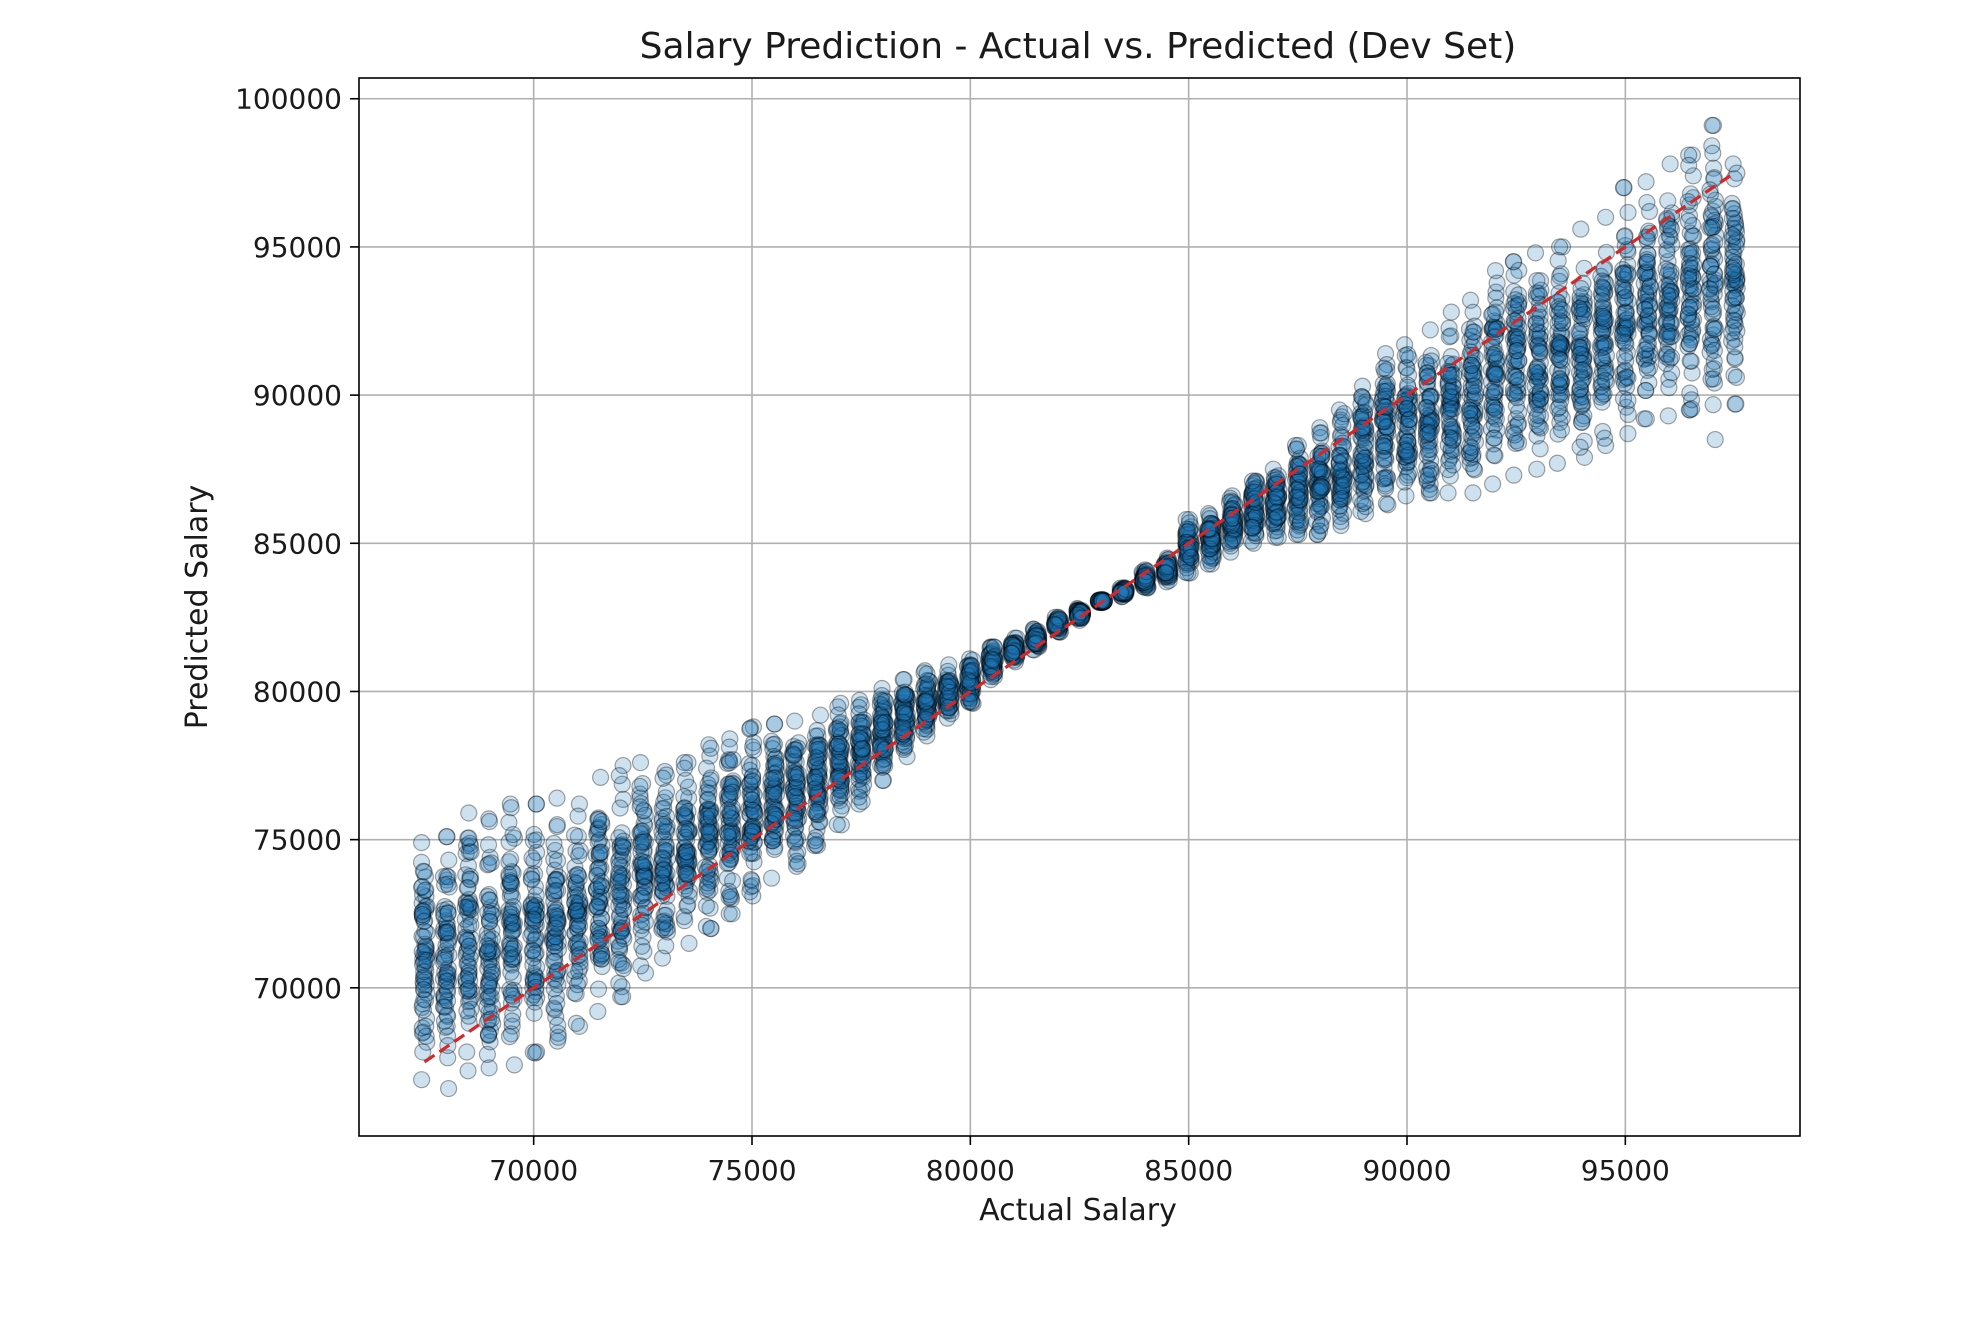 The width and height of the screenshot is (1980, 1328). Describe the element at coordinates (297, 543) in the screenshot. I see `y-tick-label: 85000` at that location.